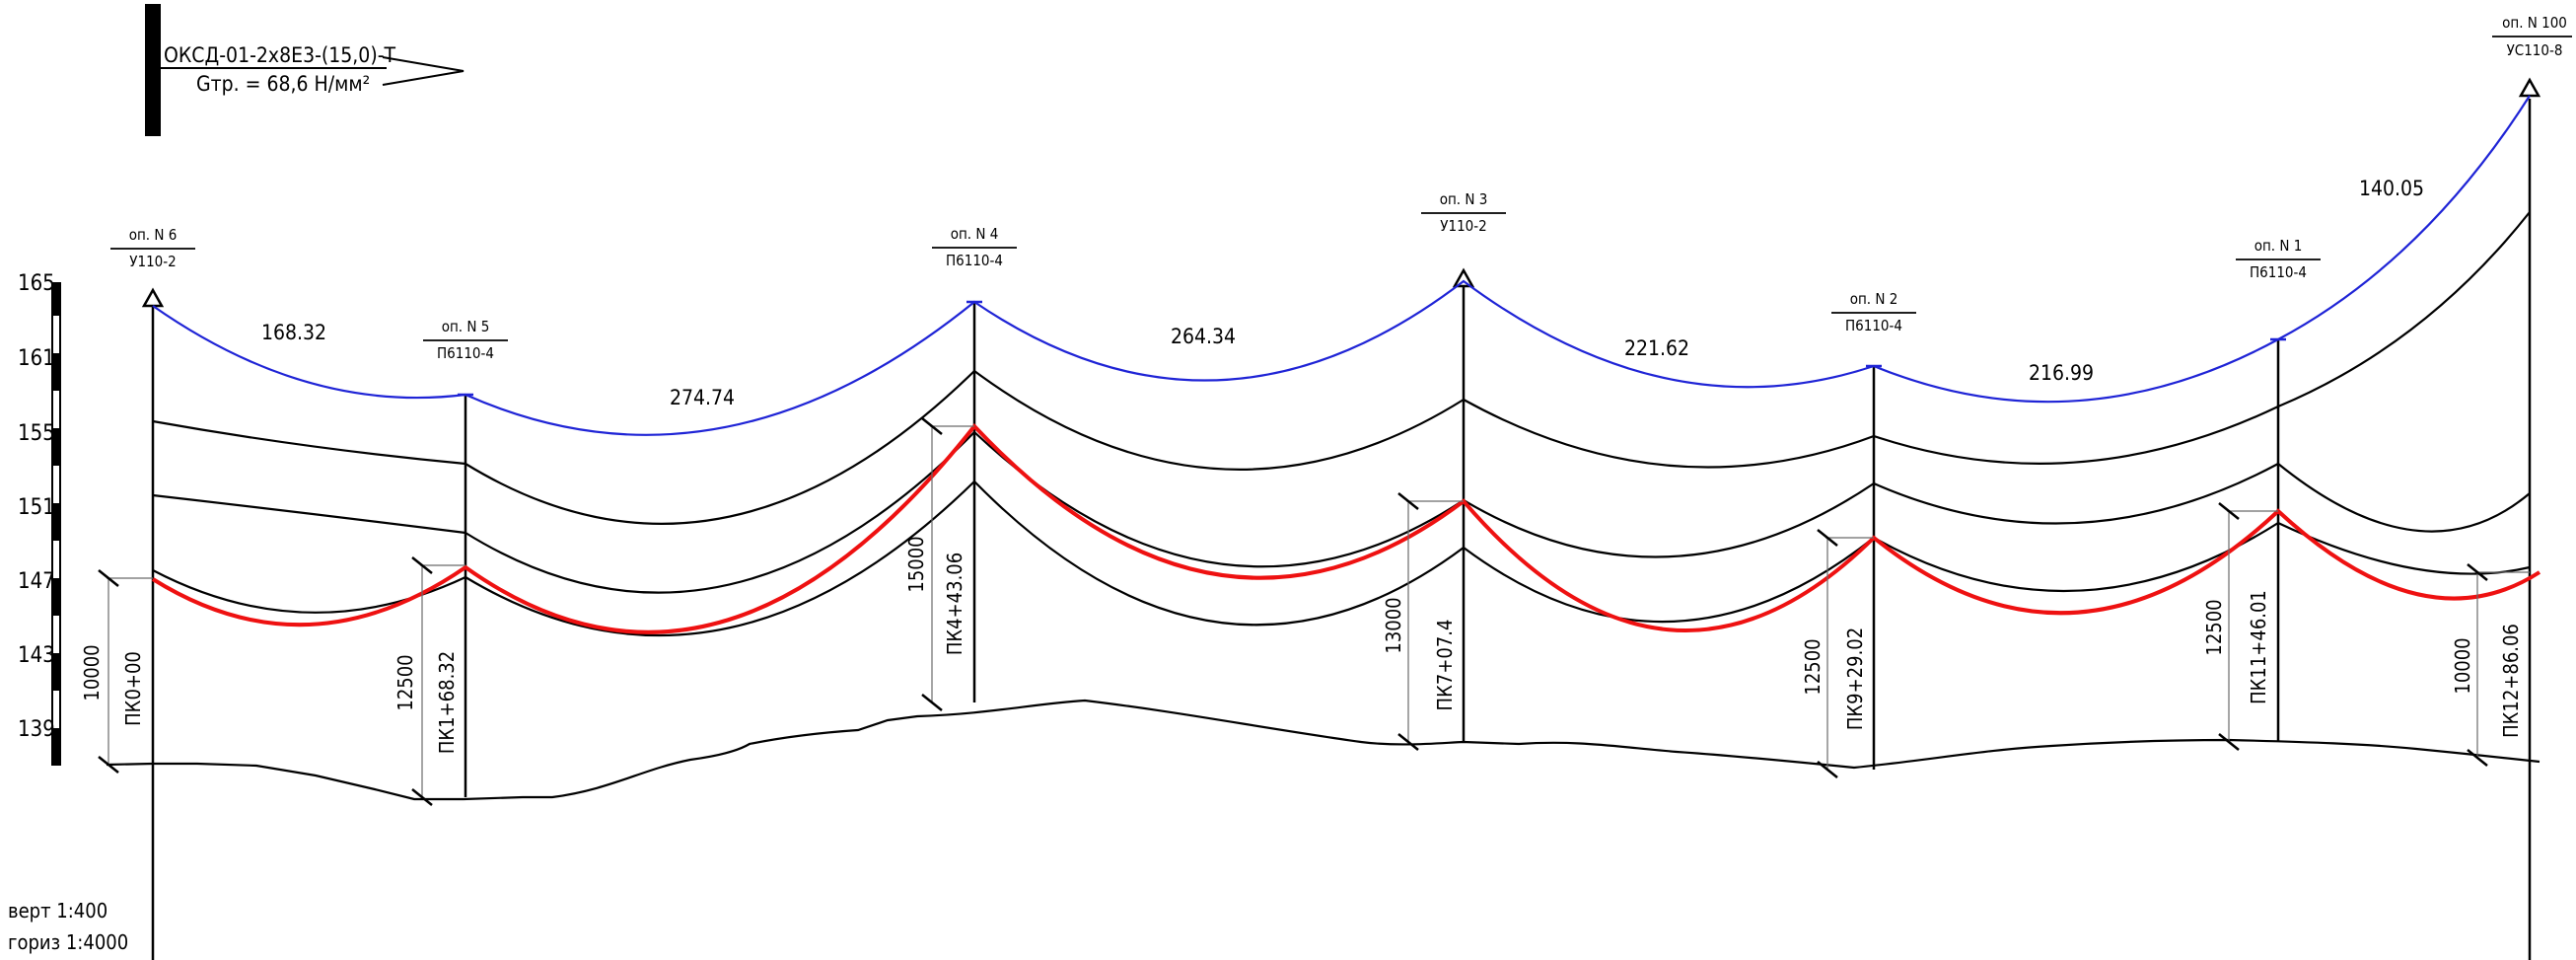 Image resolution: width=2576 pixels, height=960 pixels. I want to click on support-label-6: оп. N 6 У110-2, so click(152, 248).